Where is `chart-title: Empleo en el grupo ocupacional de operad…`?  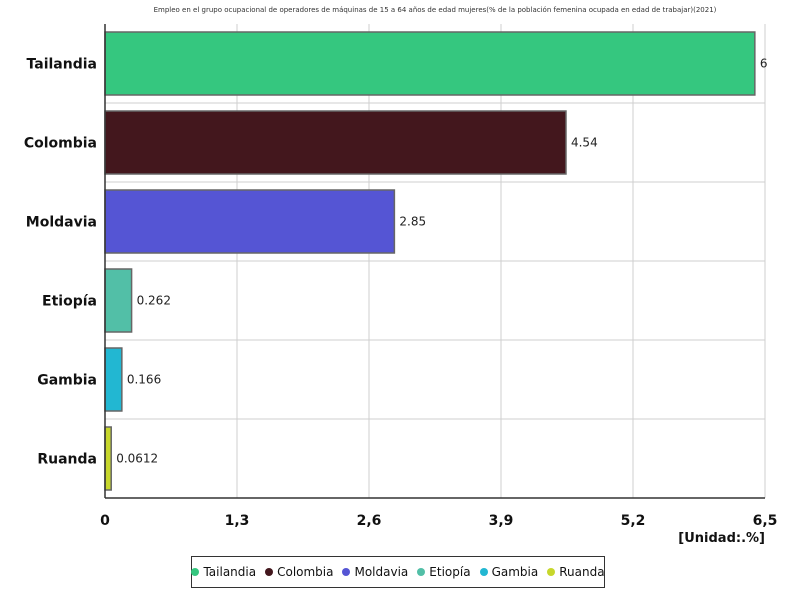
chart-title: Empleo en el grupo ocupacional de operad… is located at coordinates (435, 10).